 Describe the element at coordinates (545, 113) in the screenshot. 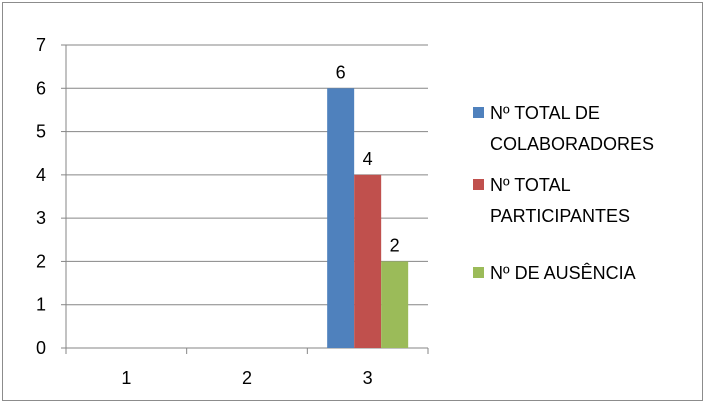

I see `legend-label: Nº TOTAL DE` at that location.